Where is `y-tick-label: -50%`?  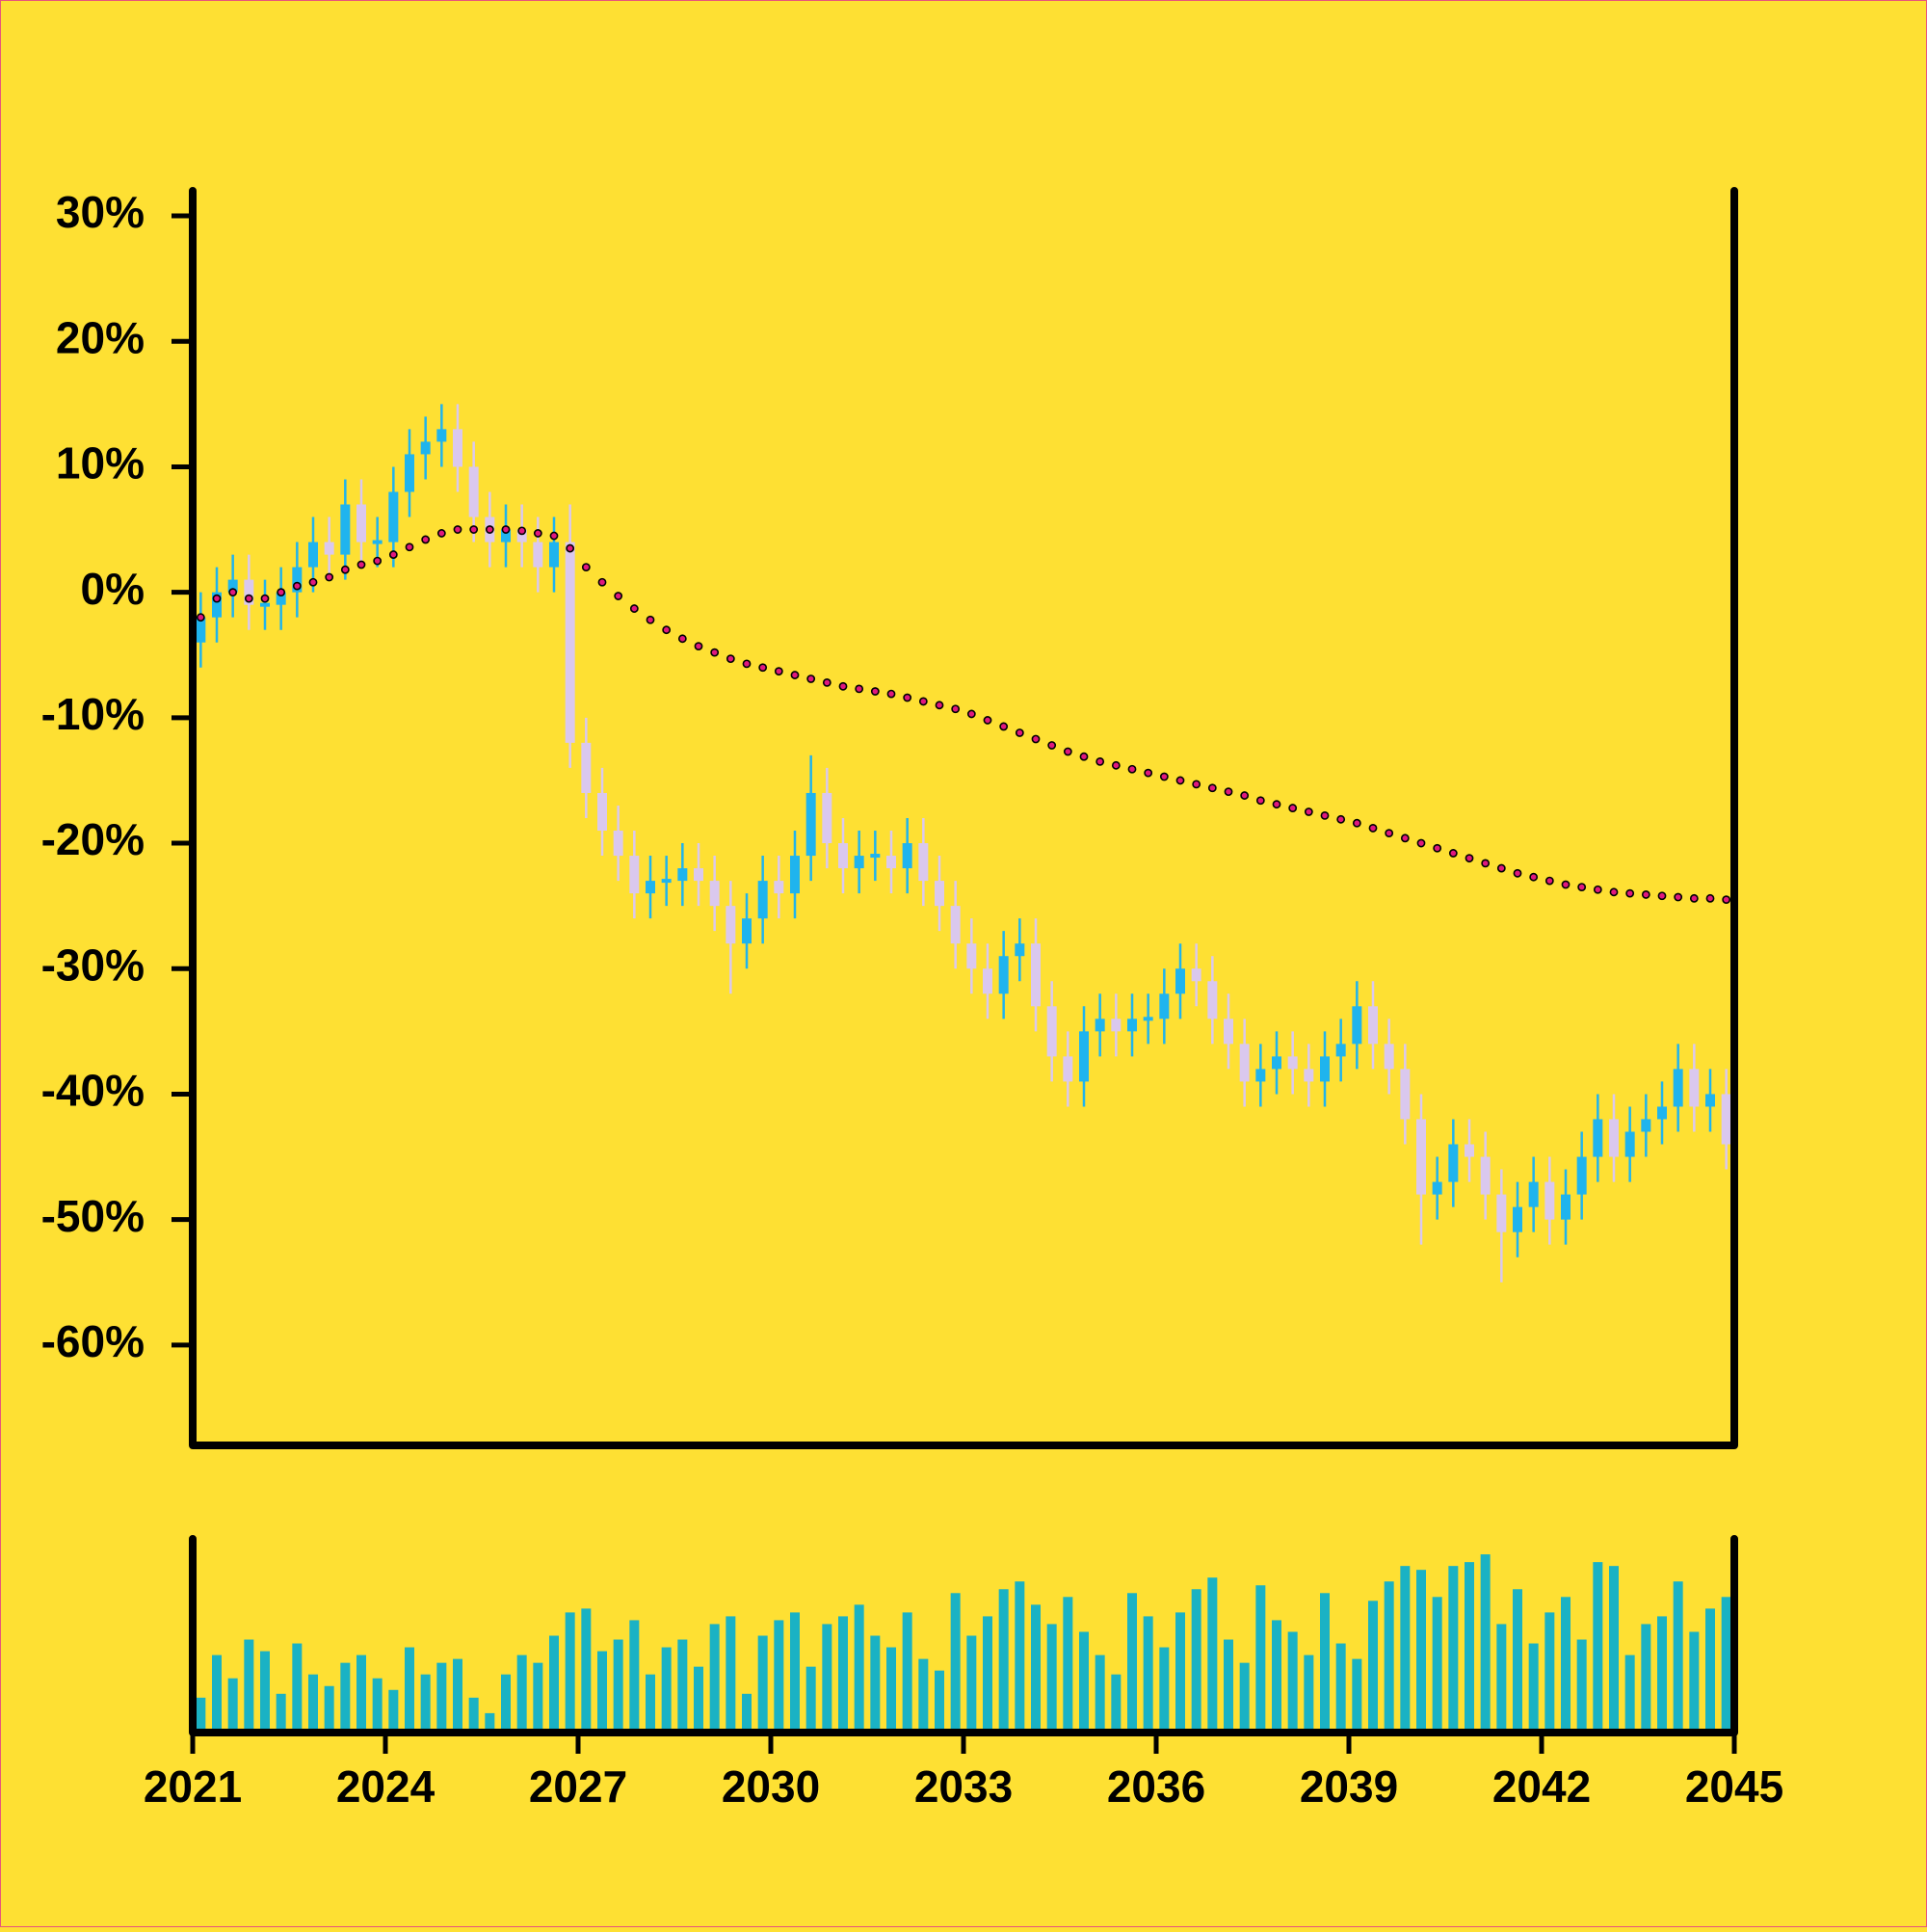 y-tick-label: -50% is located at coordinates (93, 1216).